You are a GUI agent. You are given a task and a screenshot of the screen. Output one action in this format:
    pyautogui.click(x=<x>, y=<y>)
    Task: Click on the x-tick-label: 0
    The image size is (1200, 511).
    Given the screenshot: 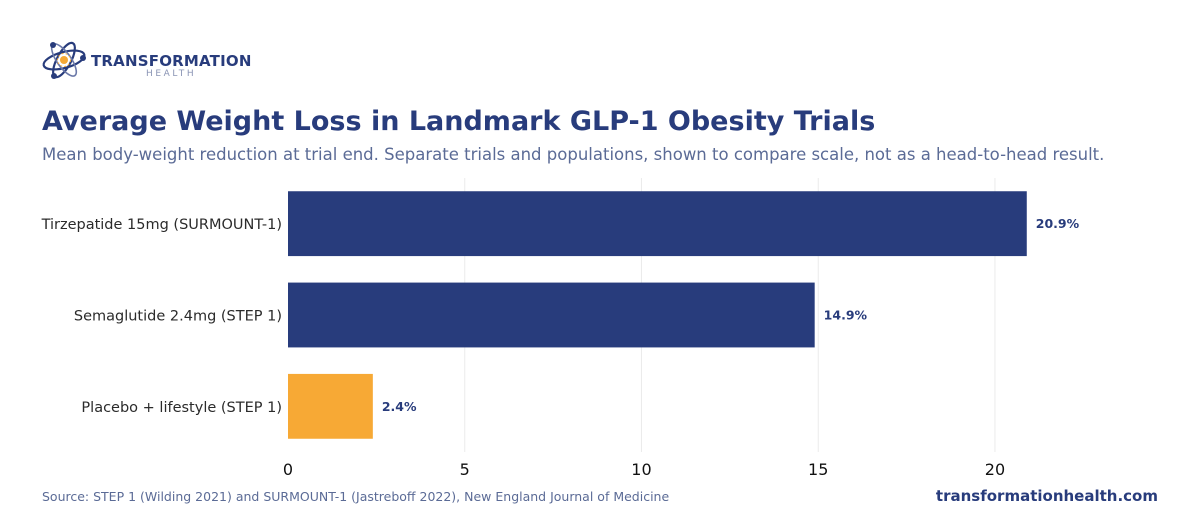 What is the action you would take?
    pyautogui.click(x=288, y=469)
    